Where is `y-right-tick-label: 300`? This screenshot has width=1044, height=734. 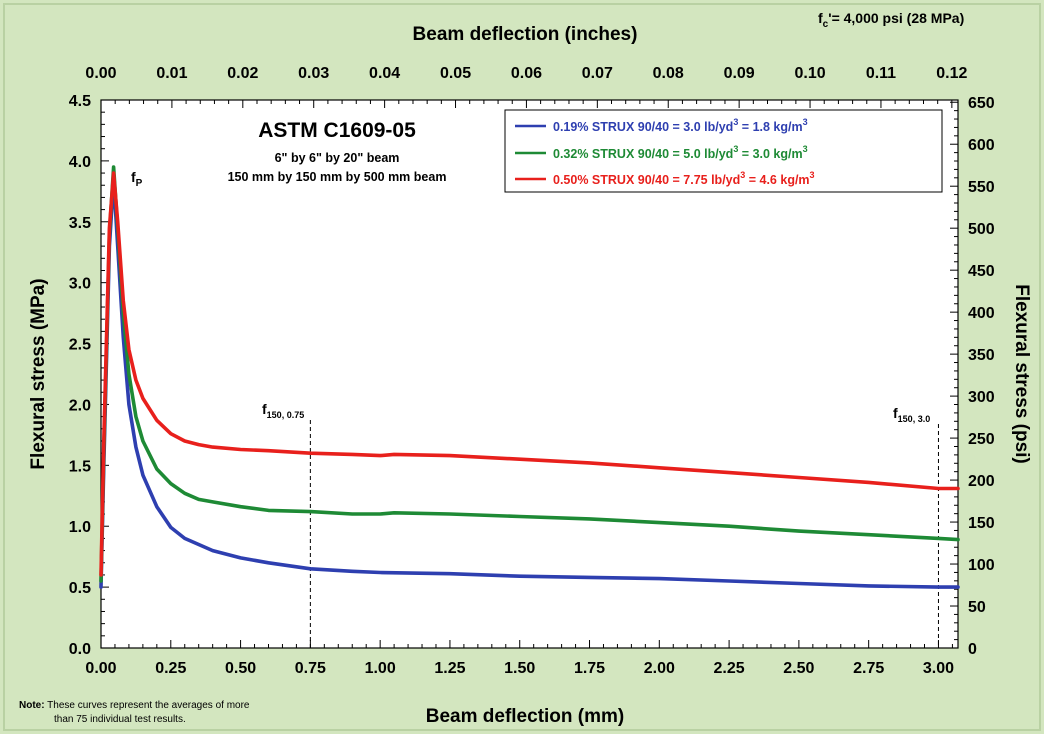 y-right-tick-label: 300 is located at coordinates (981, 397).